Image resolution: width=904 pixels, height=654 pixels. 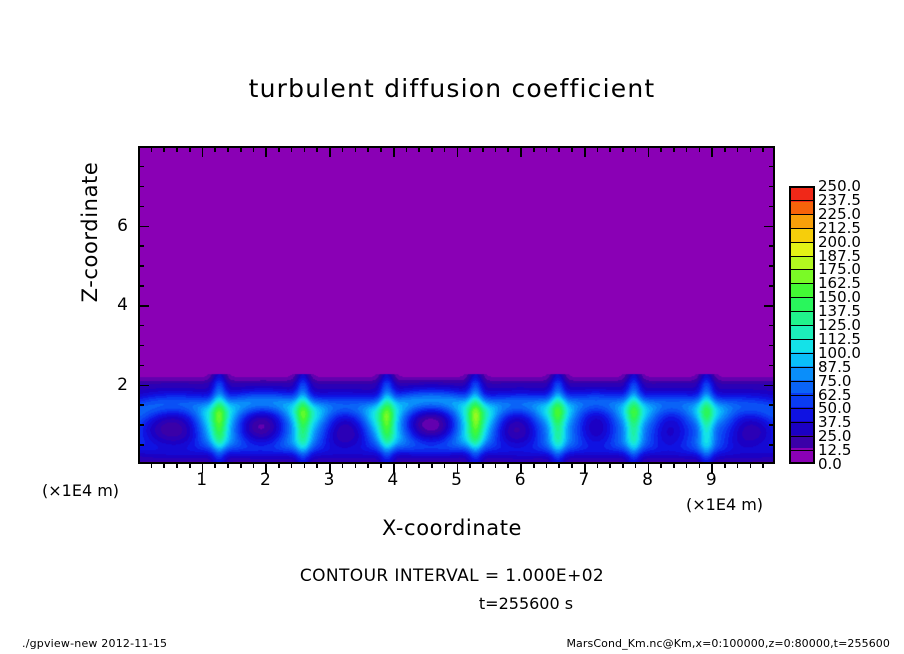 What do you see at coordinates (452, 576) in the screenshot?
I see `contour-interval-note: CONTOUR INTERVAL = 1.000E+02` at bounding box center [452, 576].